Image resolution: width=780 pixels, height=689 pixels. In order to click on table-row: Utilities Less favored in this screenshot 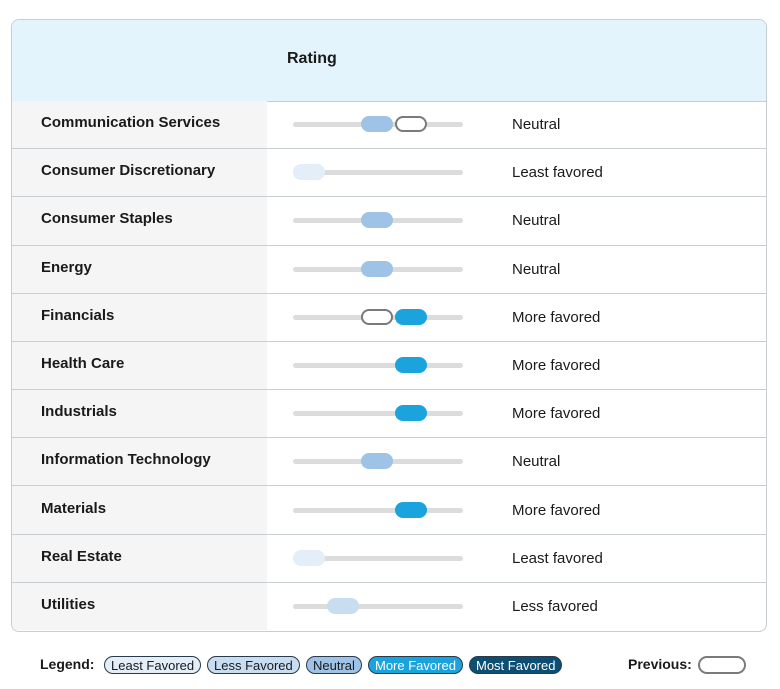, I will do `click(389, 606)`.